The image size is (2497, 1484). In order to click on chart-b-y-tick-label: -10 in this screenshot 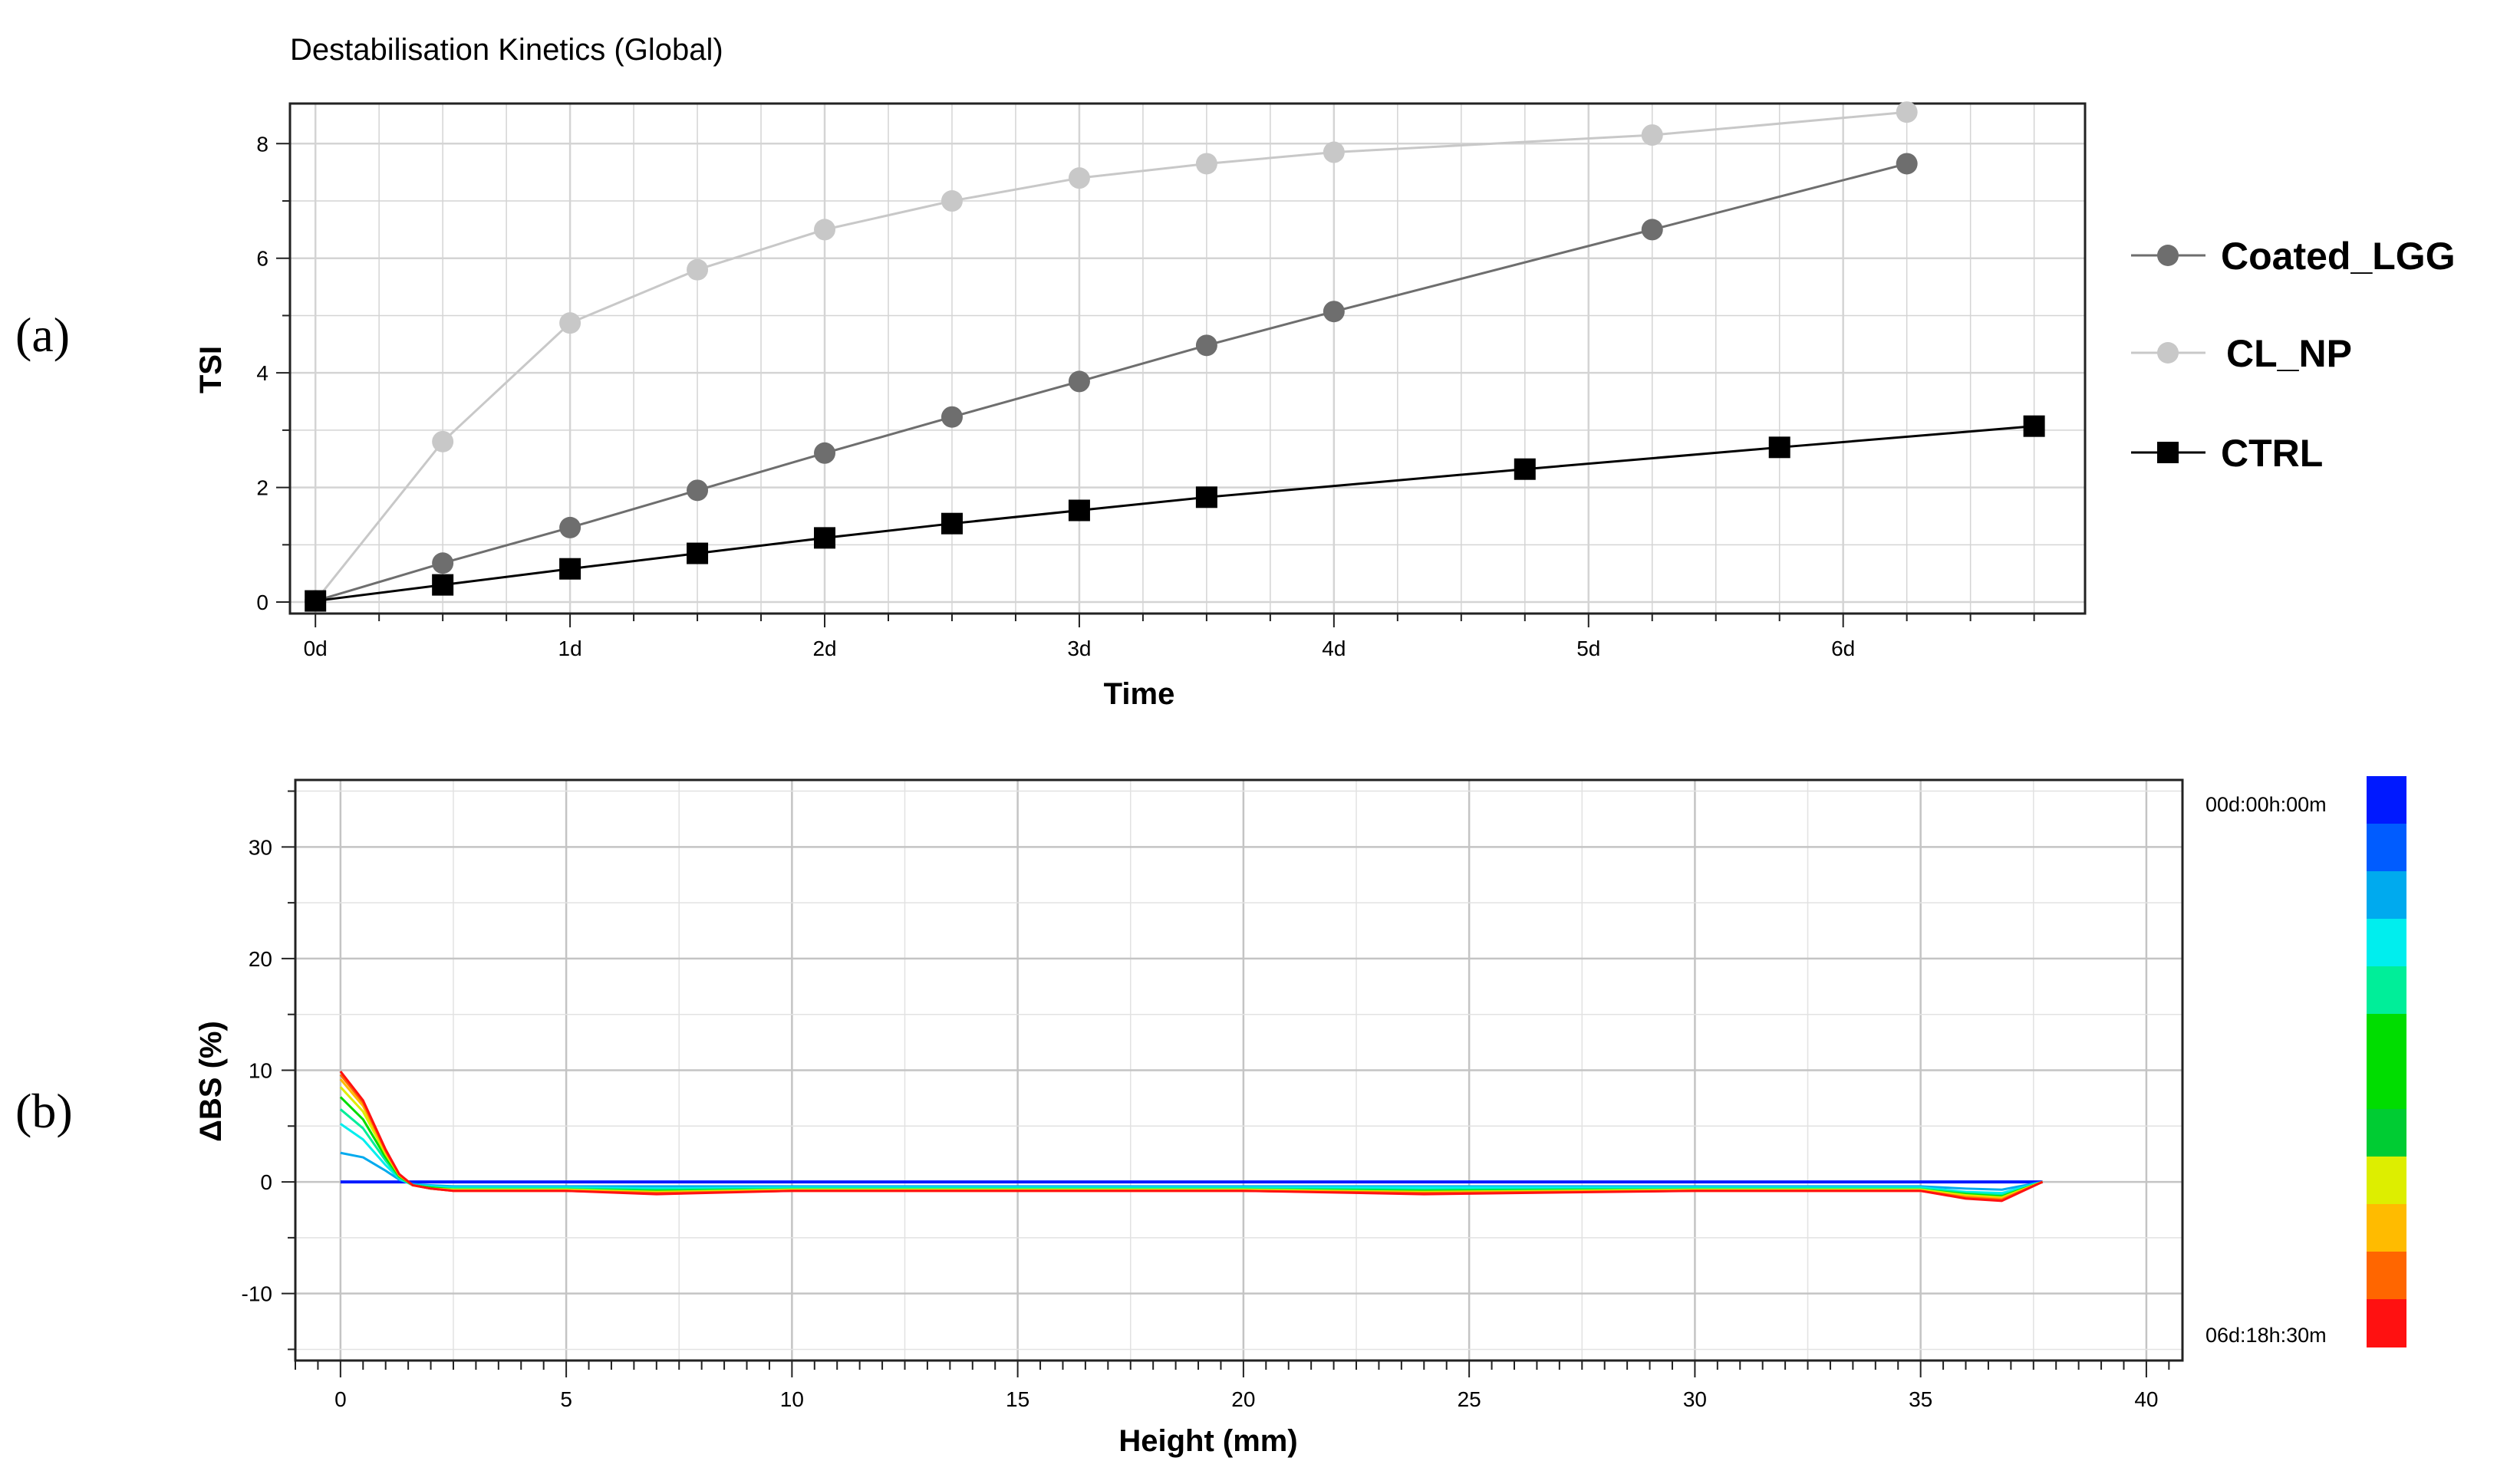, I will do `click(257, 1294)`.